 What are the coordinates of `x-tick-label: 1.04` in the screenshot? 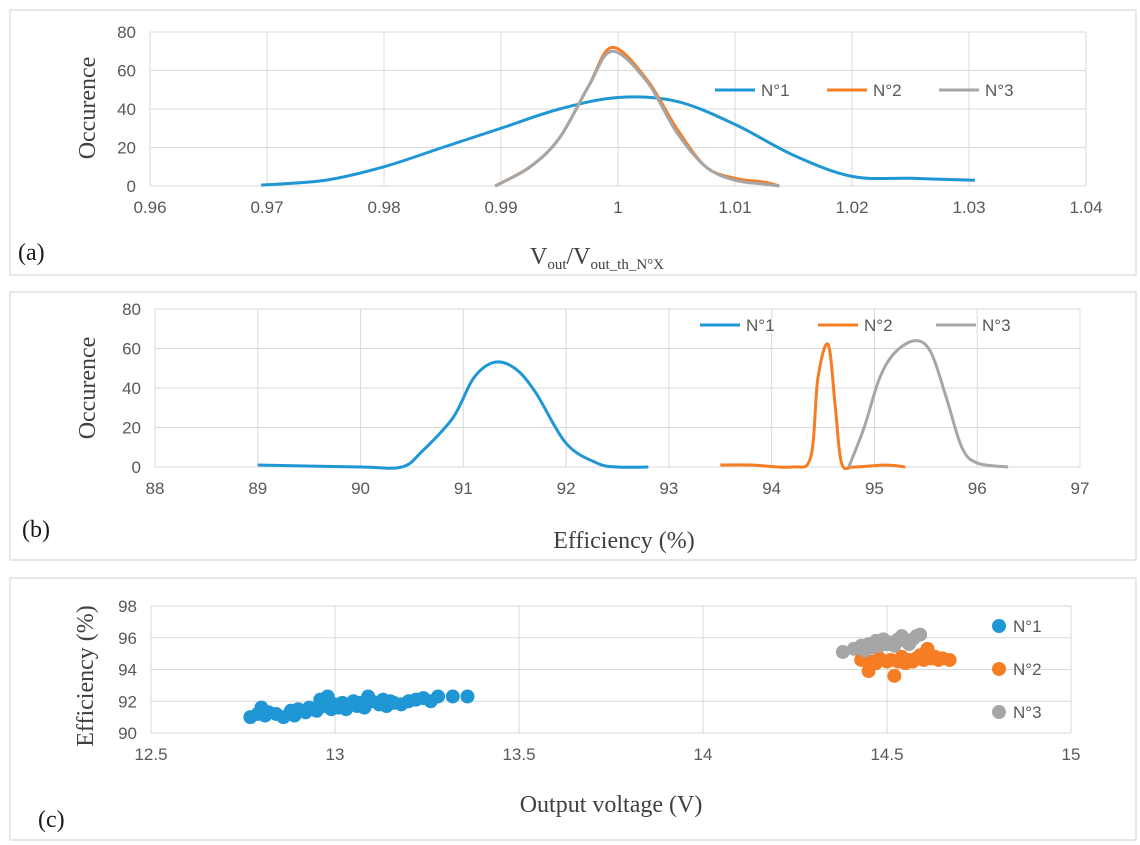 It's located at (1085, 207).